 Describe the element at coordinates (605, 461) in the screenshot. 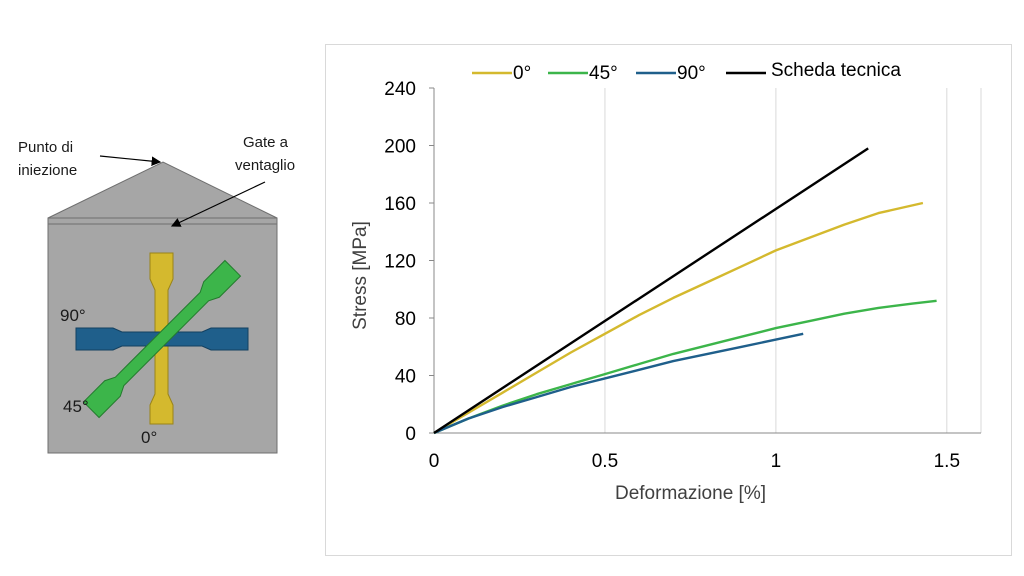

I see `x-tick-label: 0.5` at that location.